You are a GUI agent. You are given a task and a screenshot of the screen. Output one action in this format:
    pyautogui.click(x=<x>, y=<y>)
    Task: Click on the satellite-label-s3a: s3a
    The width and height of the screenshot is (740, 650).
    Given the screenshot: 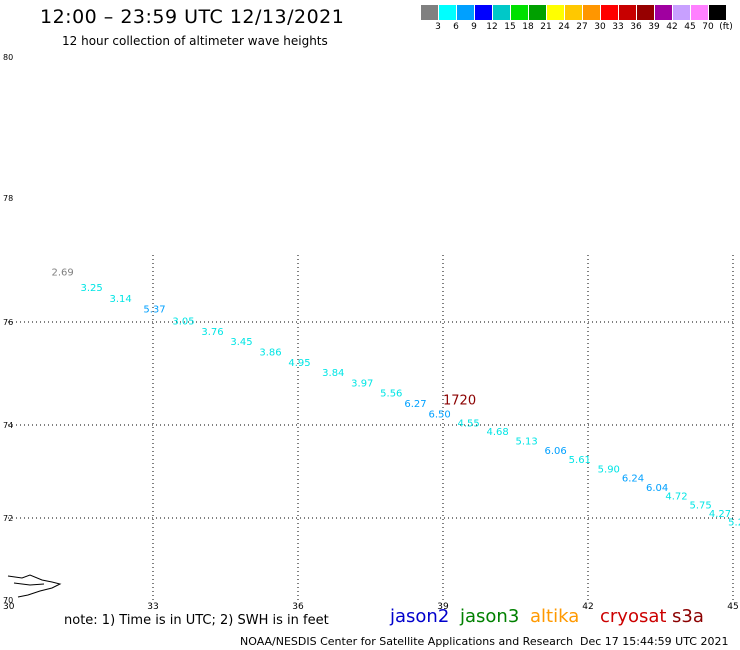 What is the action you would take?
    pyautogui.click(x=688, y=616)
    